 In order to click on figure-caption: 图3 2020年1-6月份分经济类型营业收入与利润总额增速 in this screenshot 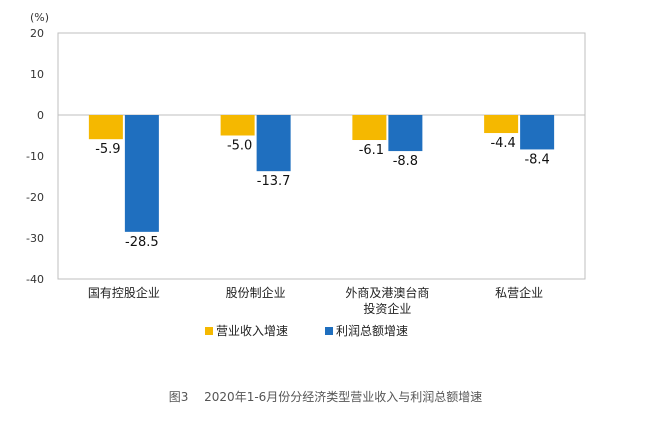, I will do `click(325, 396)`.